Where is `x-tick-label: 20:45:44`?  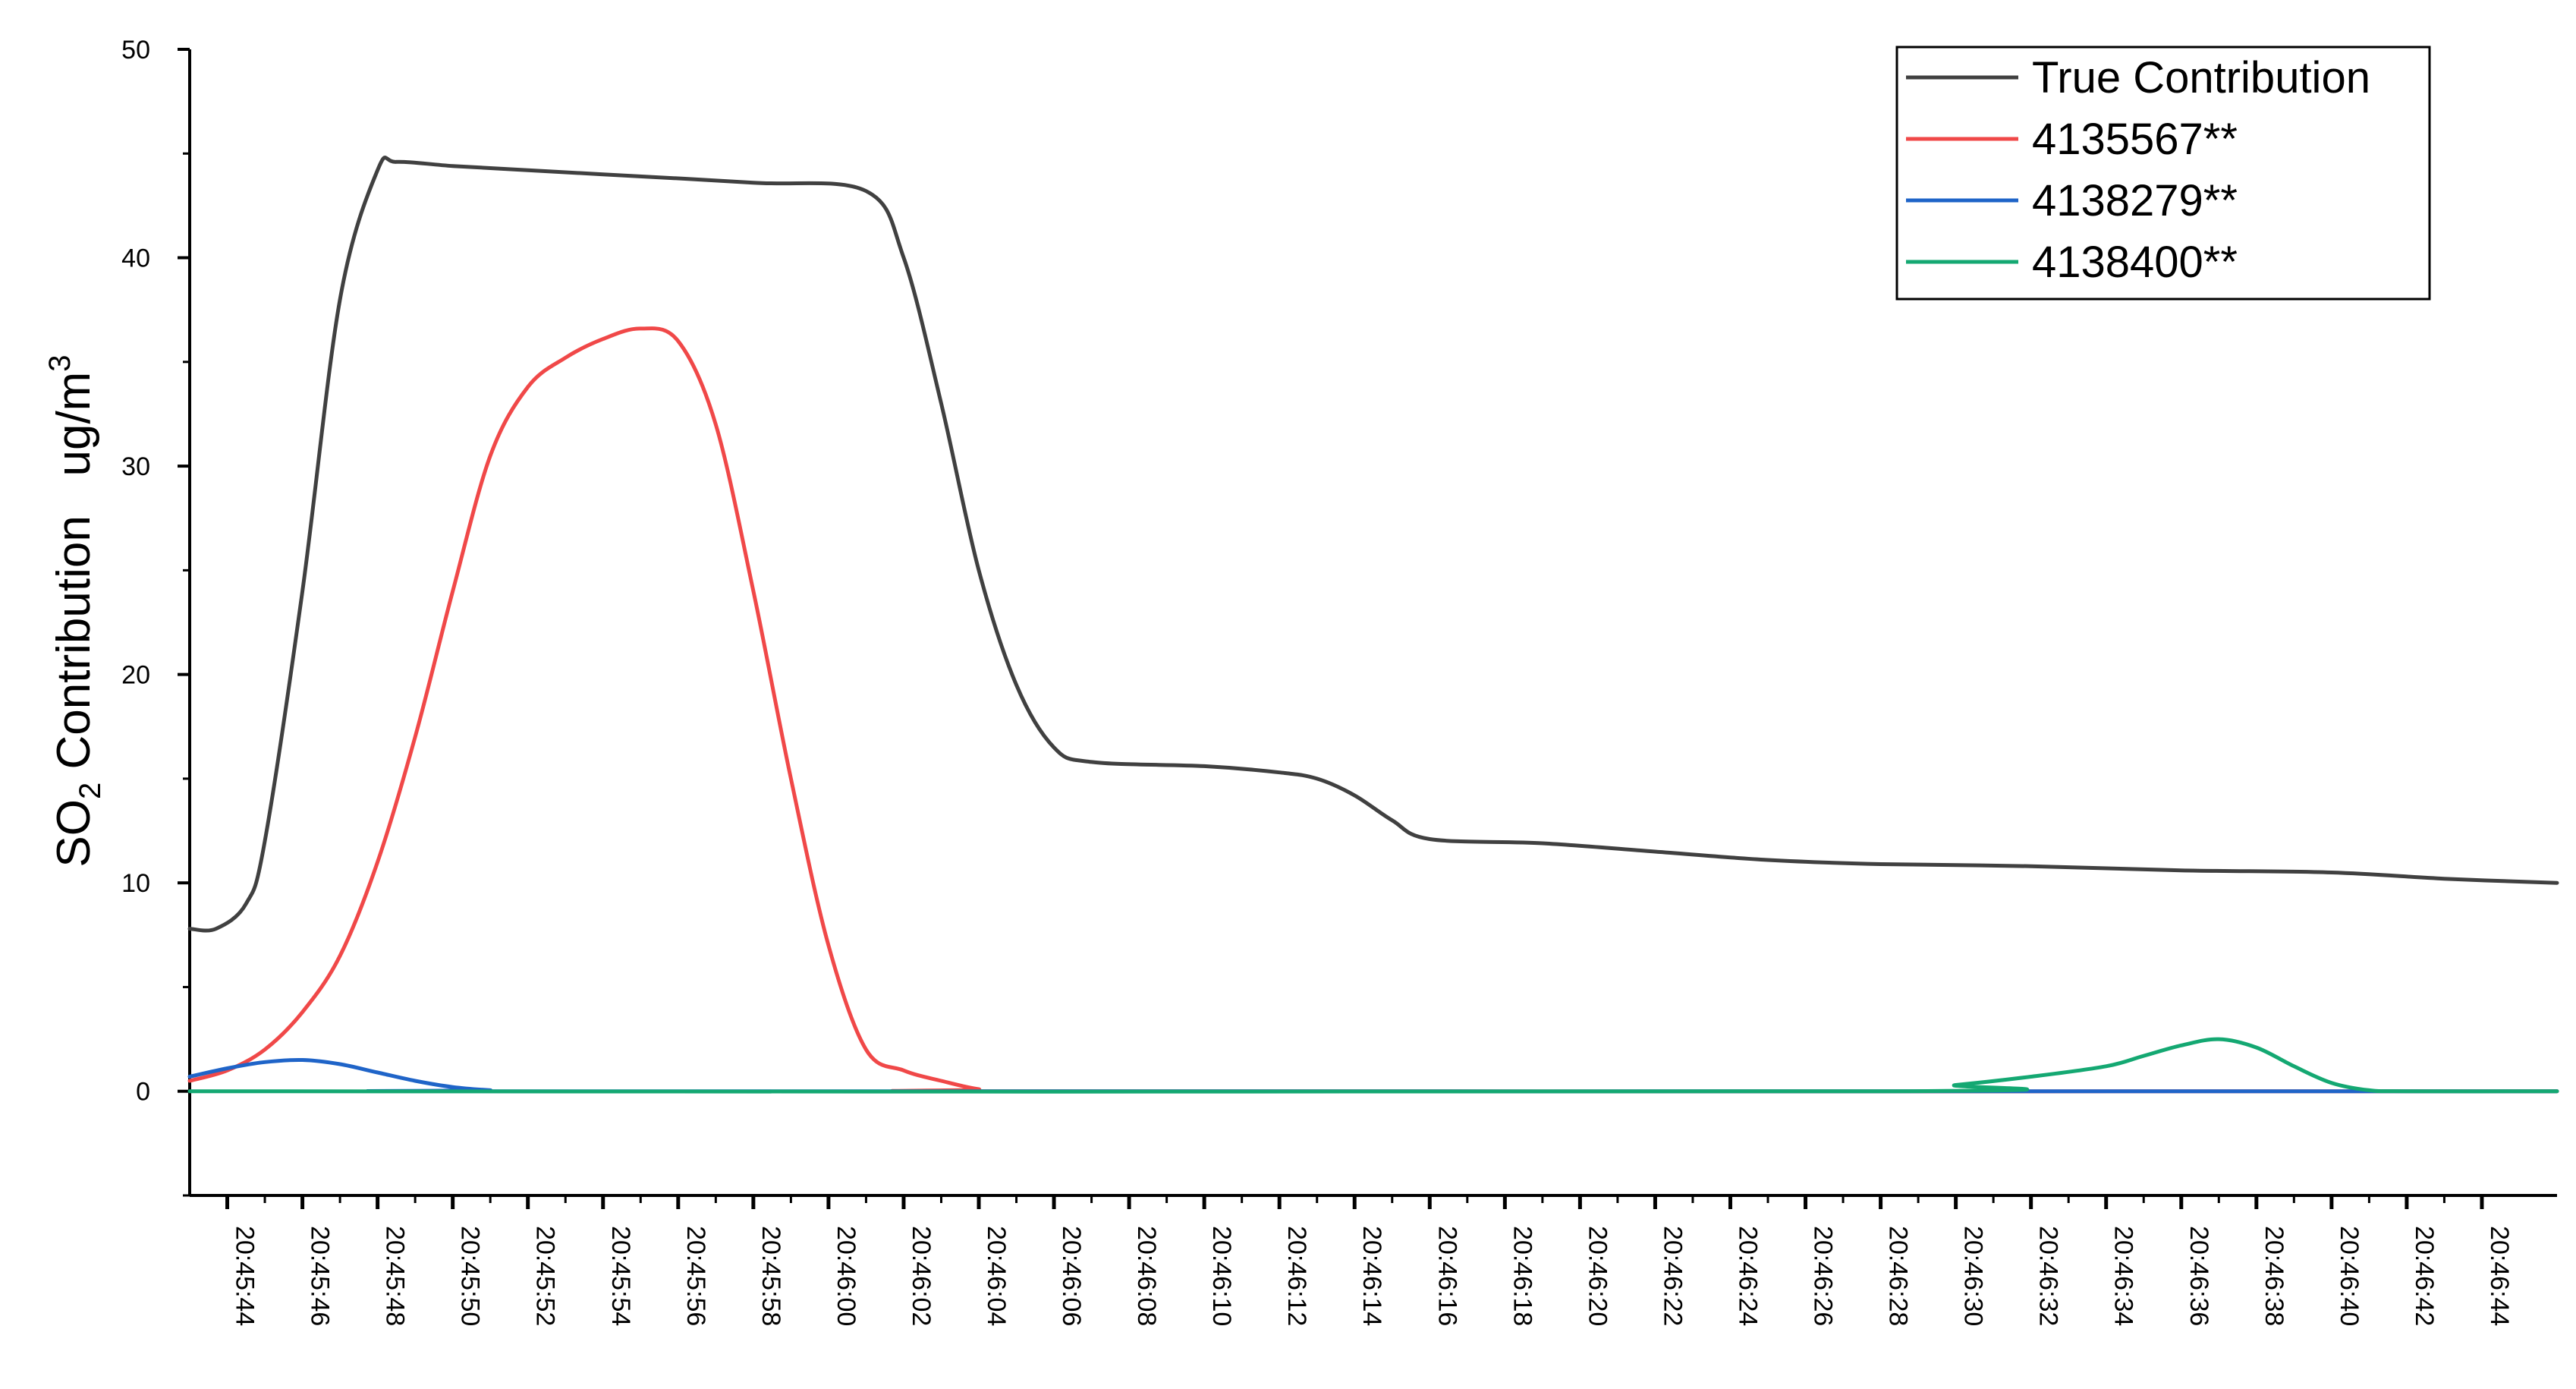 x-tick-label: 20:45:44 is located at coordinates (245, 1276).